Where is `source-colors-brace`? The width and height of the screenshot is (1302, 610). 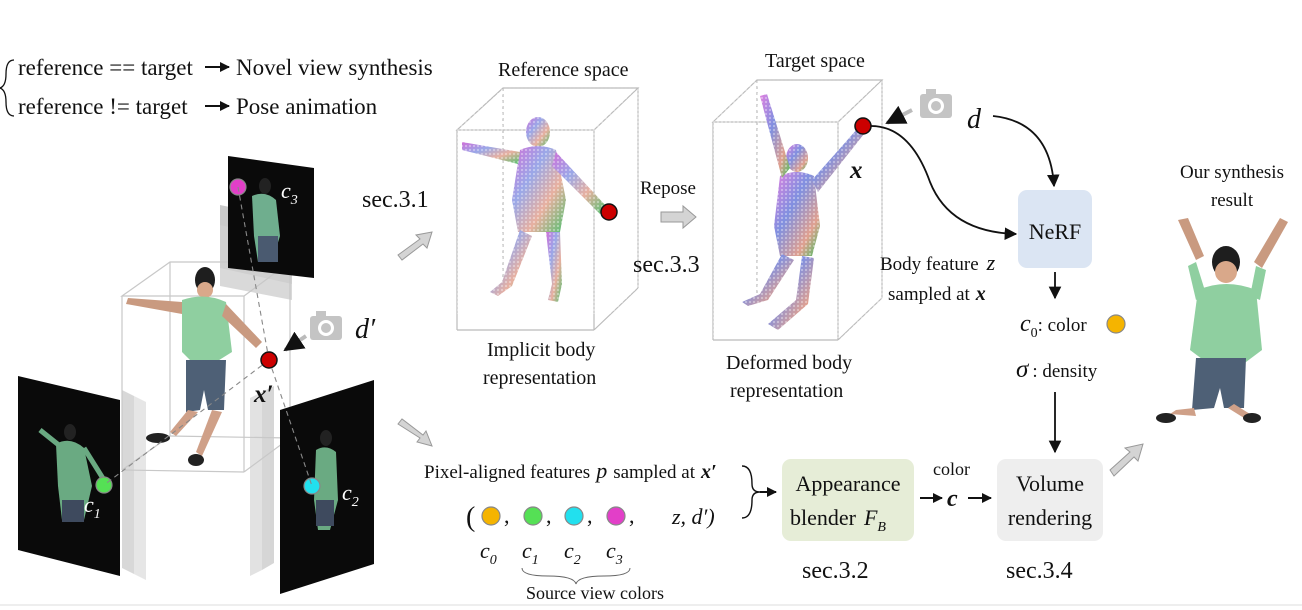 source-colors-brace is located at coordinates (576, 576).